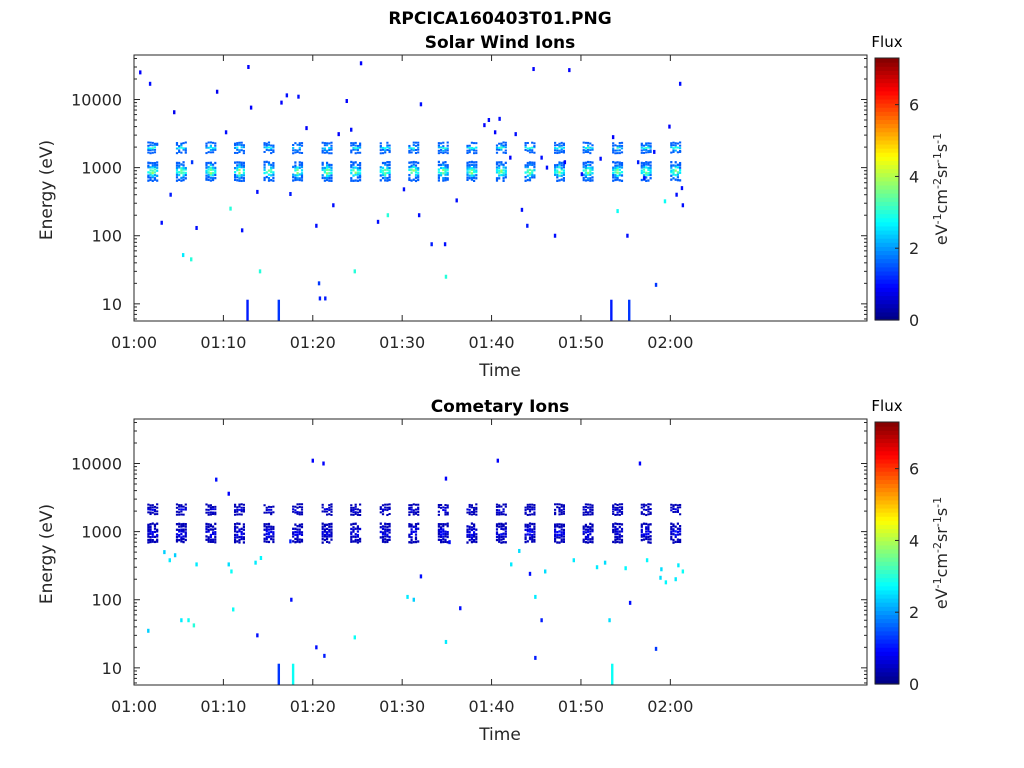 Image resolution: width=1024 pixels, height=768 pixels. Describe the element at coordinates (313, 342) in the screenshot. I see `x-tick-label: 01:20` at that location.